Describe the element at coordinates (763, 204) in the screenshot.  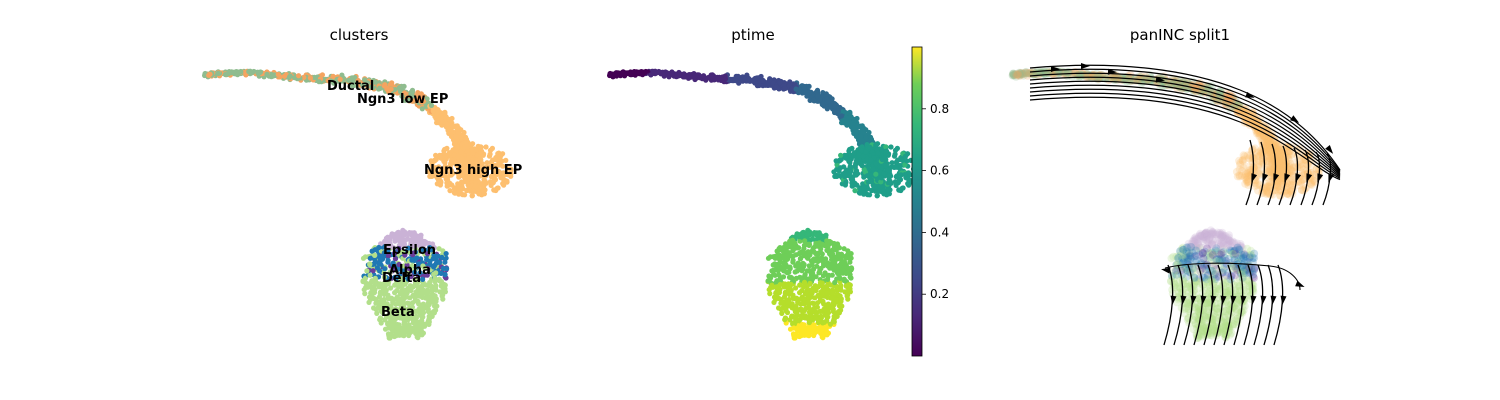
I see `ptime-scatter` at that location.